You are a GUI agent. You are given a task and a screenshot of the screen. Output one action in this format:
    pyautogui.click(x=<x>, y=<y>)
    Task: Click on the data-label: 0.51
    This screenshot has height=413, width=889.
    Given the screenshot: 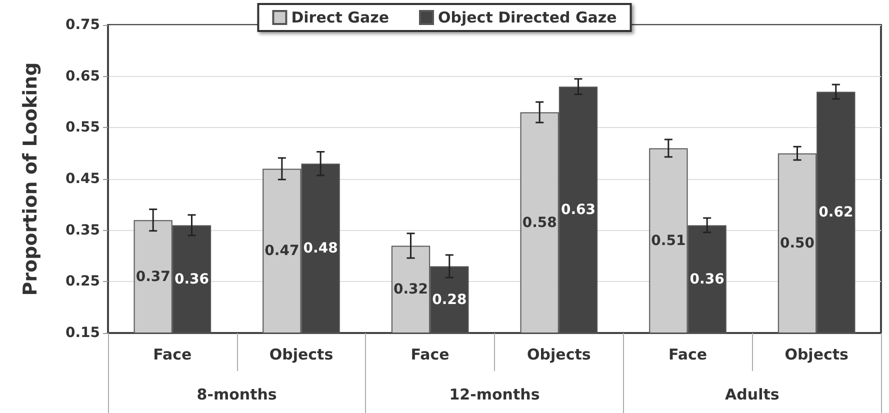 What is the action you would take?
    pyautogui.click(x=668, y=240)
    